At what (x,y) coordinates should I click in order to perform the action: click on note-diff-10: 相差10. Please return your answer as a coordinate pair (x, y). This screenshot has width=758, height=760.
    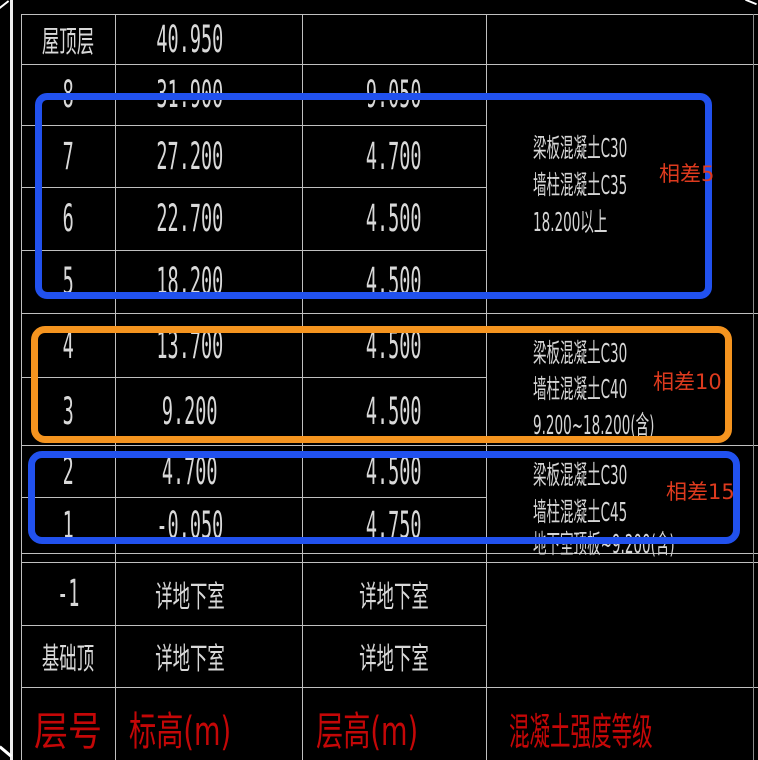
    Looking at the image, I should click on (687, 382).